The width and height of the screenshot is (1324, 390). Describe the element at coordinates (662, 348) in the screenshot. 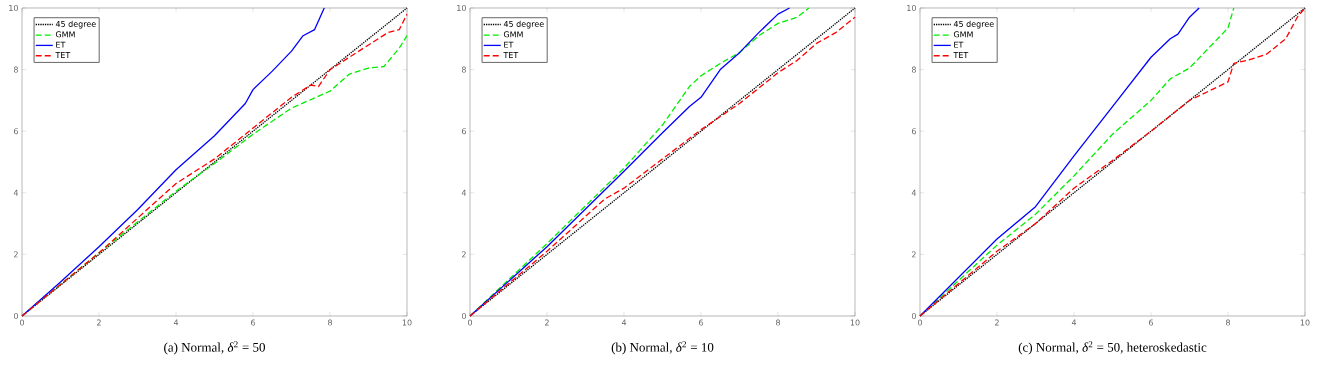

I see `text: (b) Normal, δ$^{2}$ = 10` at that location.